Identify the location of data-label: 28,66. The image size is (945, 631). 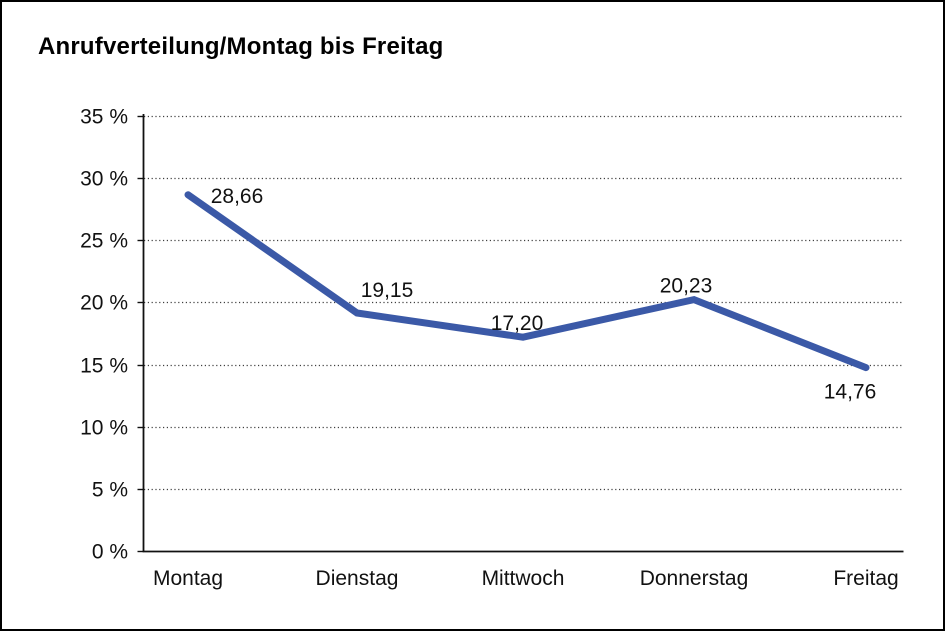
(237, 196).